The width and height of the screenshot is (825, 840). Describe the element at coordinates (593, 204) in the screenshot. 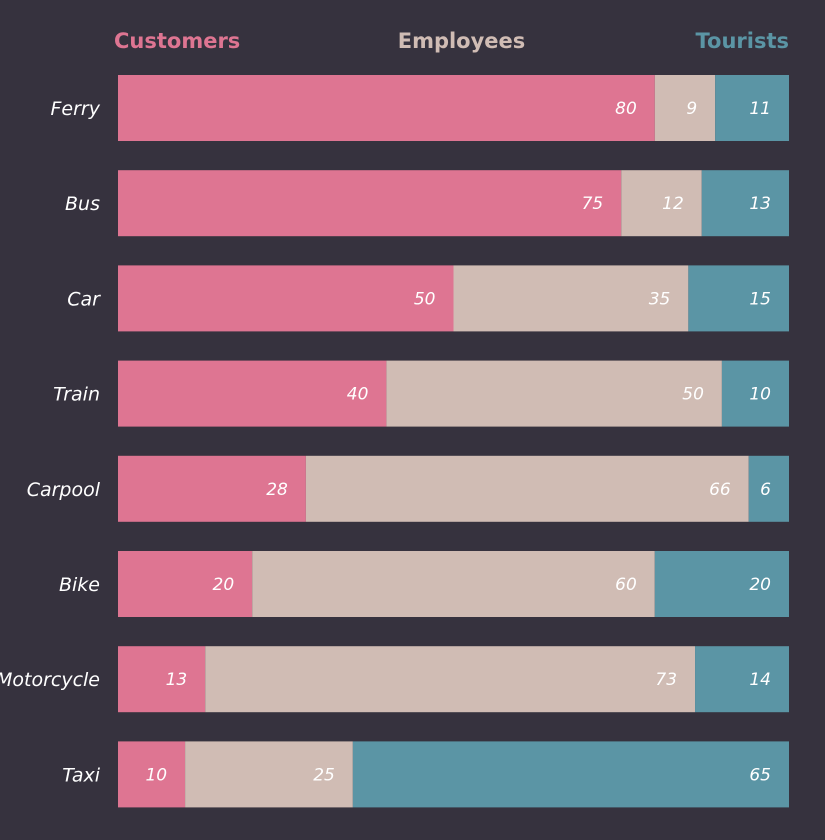

I see `value-label-bus-customers: 75` at that location.